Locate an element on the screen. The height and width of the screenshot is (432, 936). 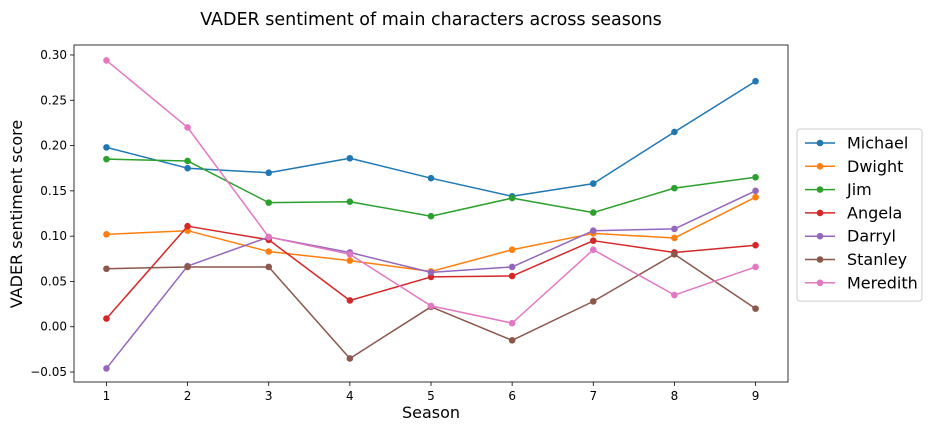
y-axis-title: VADER sentiment score is located at coordinates (16, 214).